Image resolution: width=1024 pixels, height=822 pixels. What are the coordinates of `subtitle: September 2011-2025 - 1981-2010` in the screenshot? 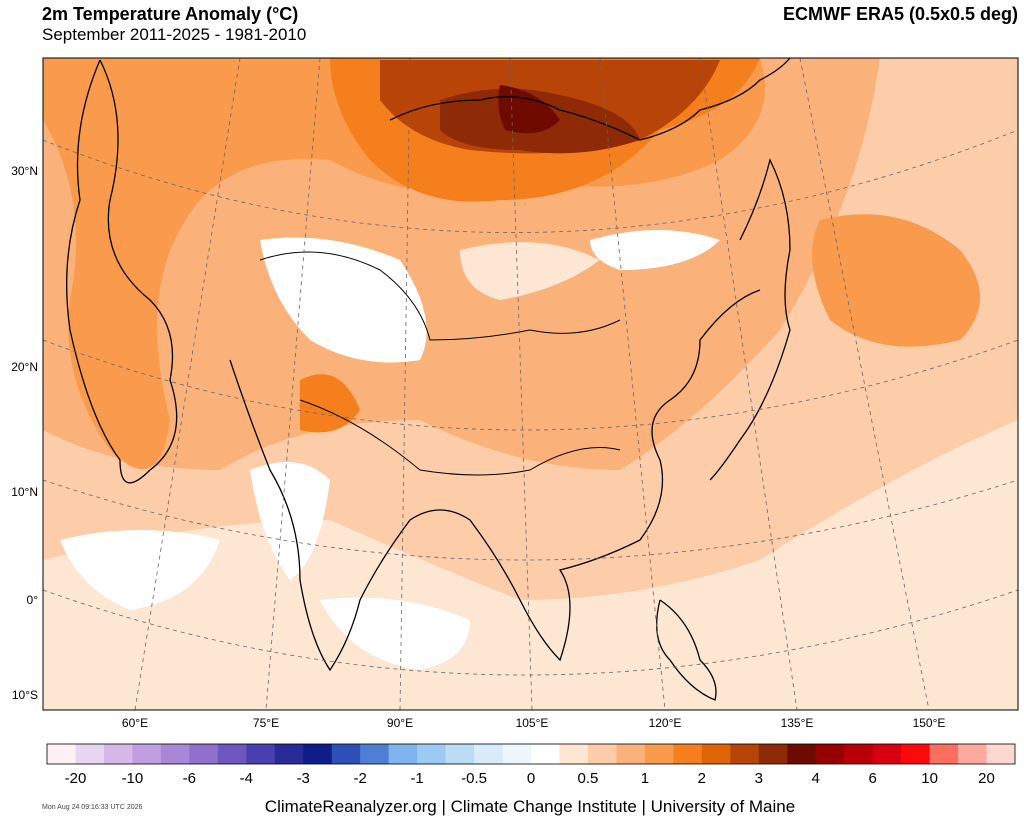 It's located at (174, 34).